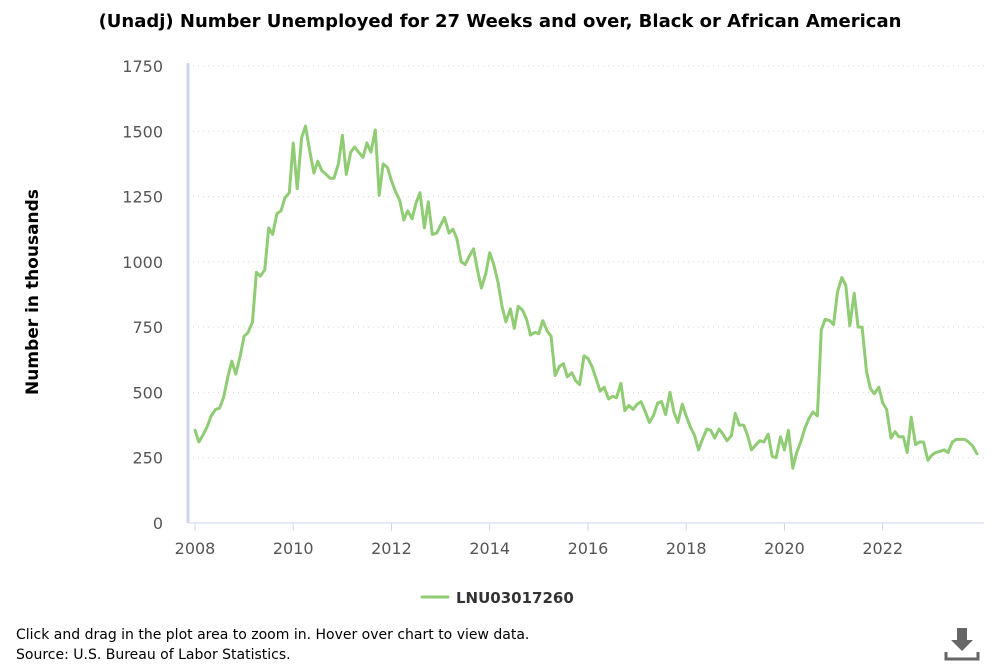  Describe the element at coordinates (391, 548) in the screenshot. I see `x-tick-label: 2012` at that location.